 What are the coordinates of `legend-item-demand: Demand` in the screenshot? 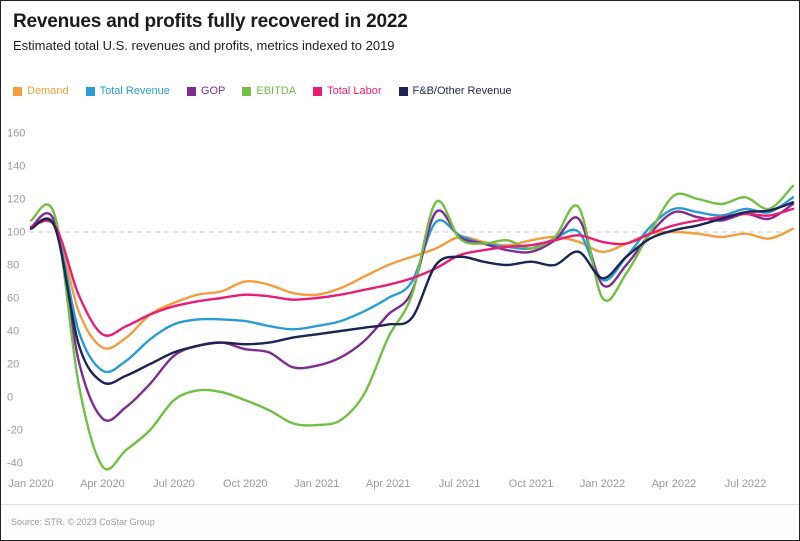 It's located at (41, 91).